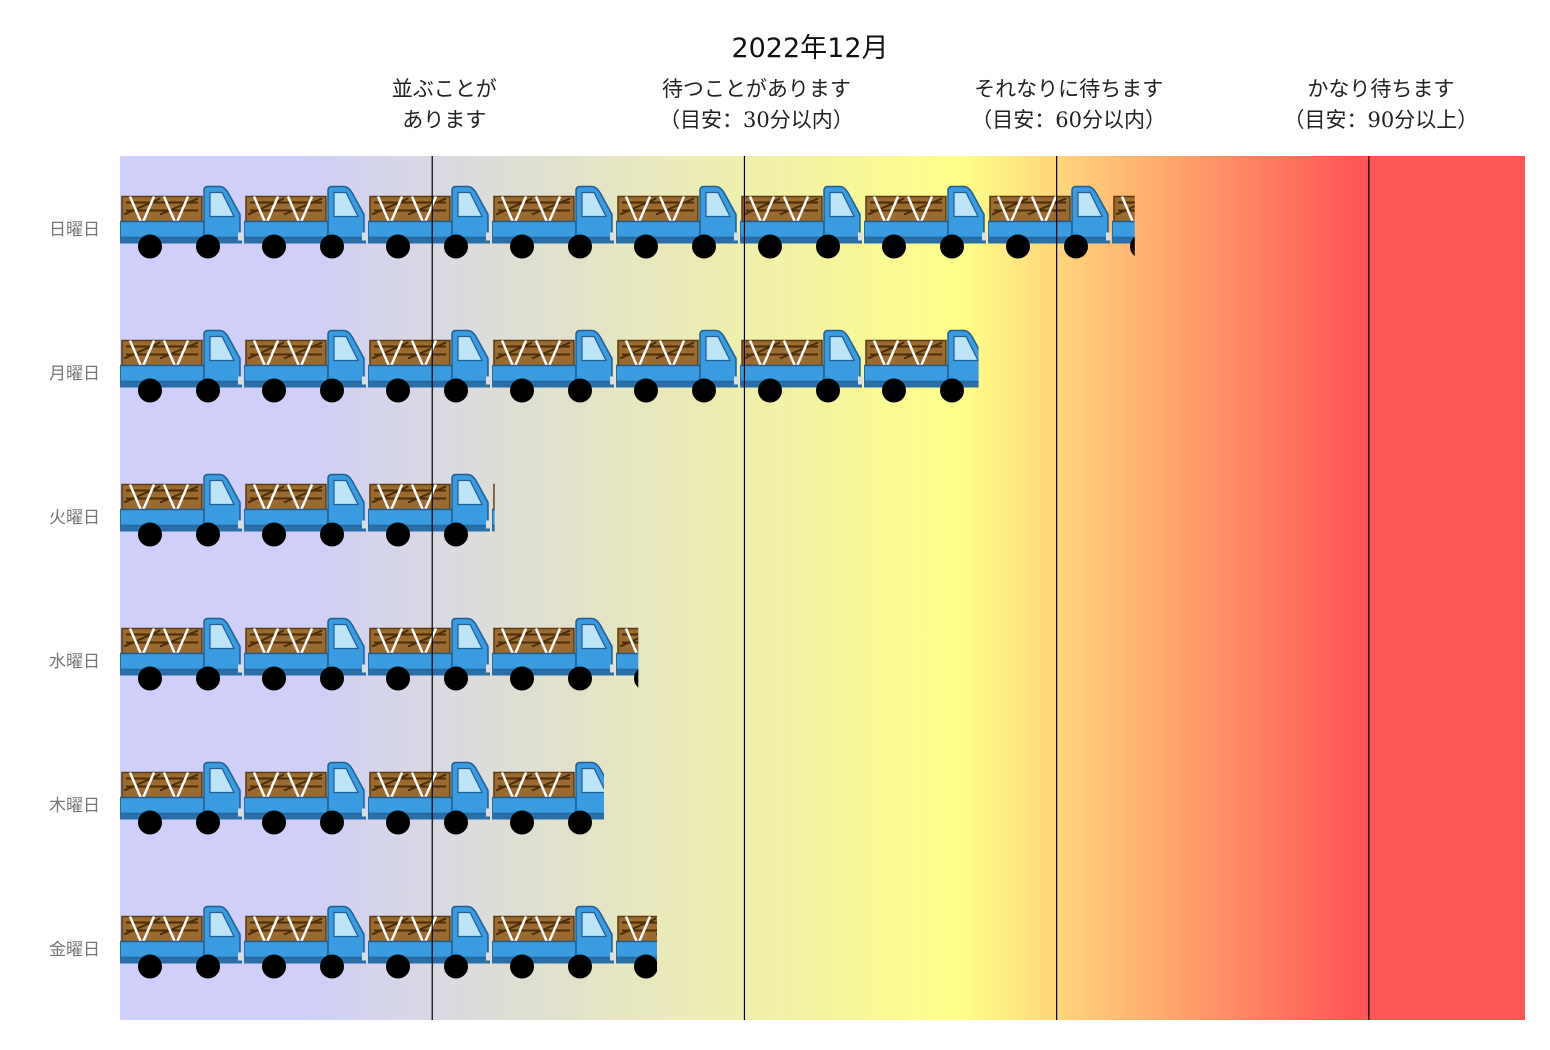 The width and height of the screenshot is (1550, 1050). I want to click on threshold-label-line1: 並ぶことが, so click(444, 89).